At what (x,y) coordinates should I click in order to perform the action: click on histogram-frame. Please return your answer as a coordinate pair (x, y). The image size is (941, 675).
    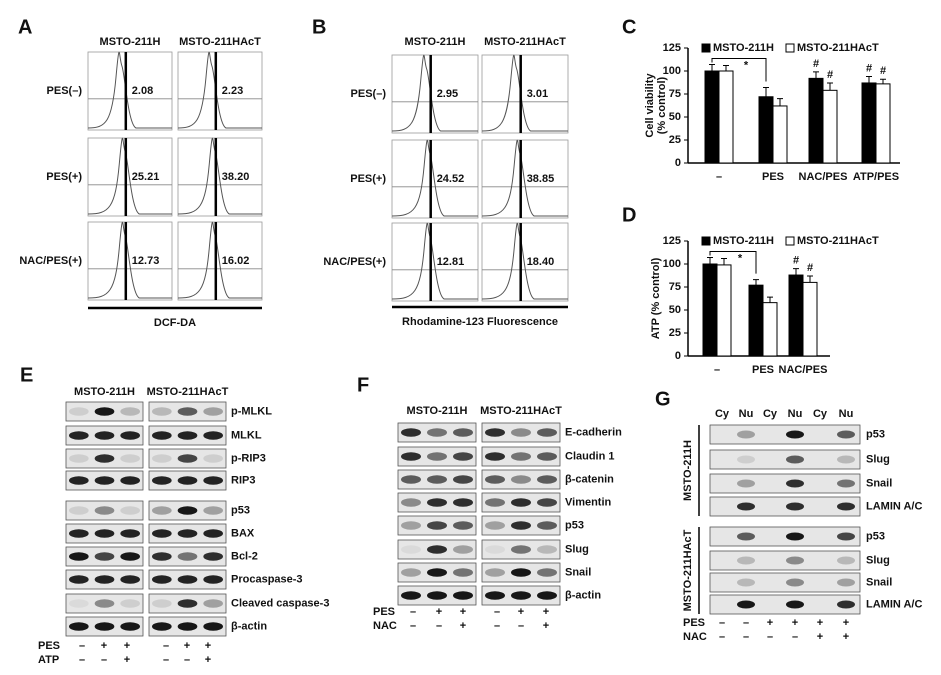
    Looking at the image, I should click on (130, 91).